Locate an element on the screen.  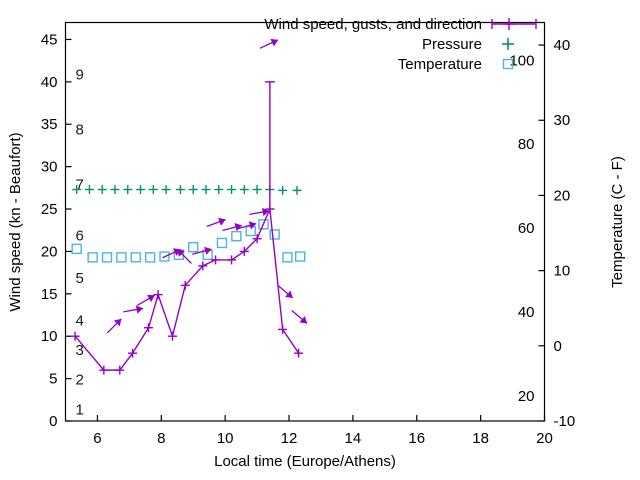
y2-celsius-tick--10: -10 is located at coordinates (565, 421).